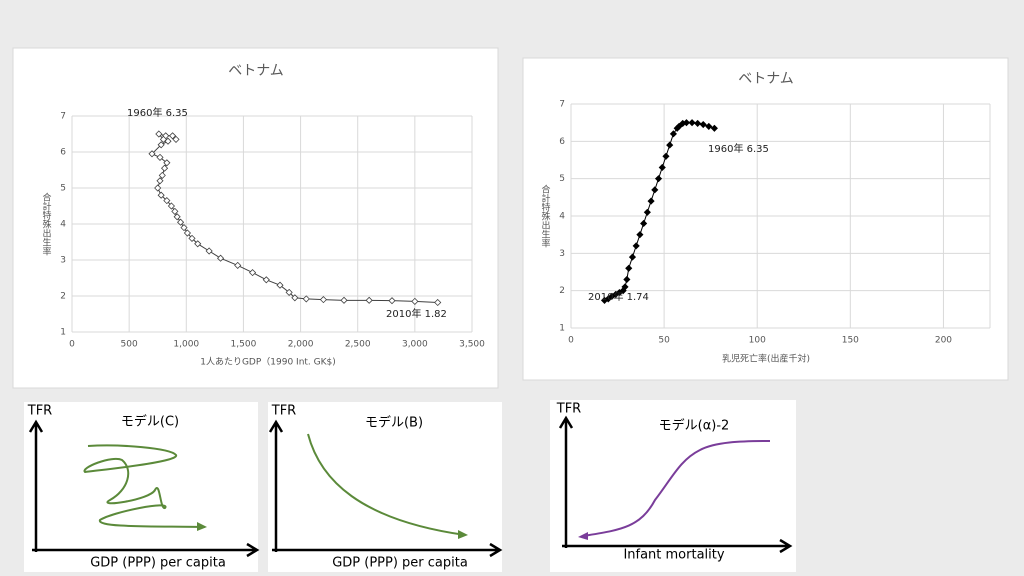 The width and height of the screenshot is (1024, 576). What do you see at coordinates (268, 362) in the screenshot?
I see `x-axis-label: 1人あたりGDP（1990 Int. GK$)` at bounding box center [268, 362].